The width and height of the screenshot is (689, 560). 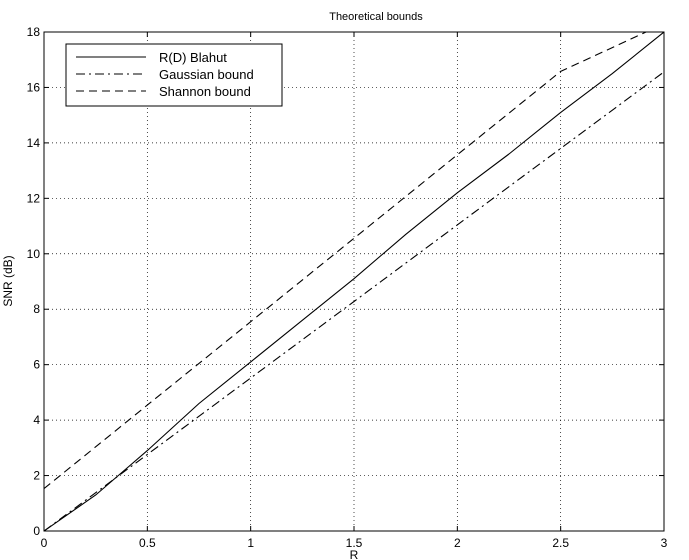 I want to click on chart-title: Theoretical bounds, so click(x=376, y=17).